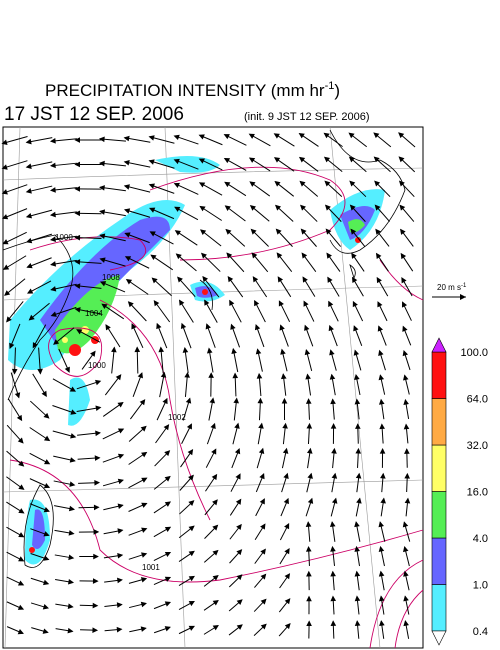 The width and height of the screenshot is (500, 650). What do you see at coordinates (185, 90) in the screenshot?
I see `title-main: PRECIPITATION INTENSITY (mm hr` at bounding box center [185, 90].